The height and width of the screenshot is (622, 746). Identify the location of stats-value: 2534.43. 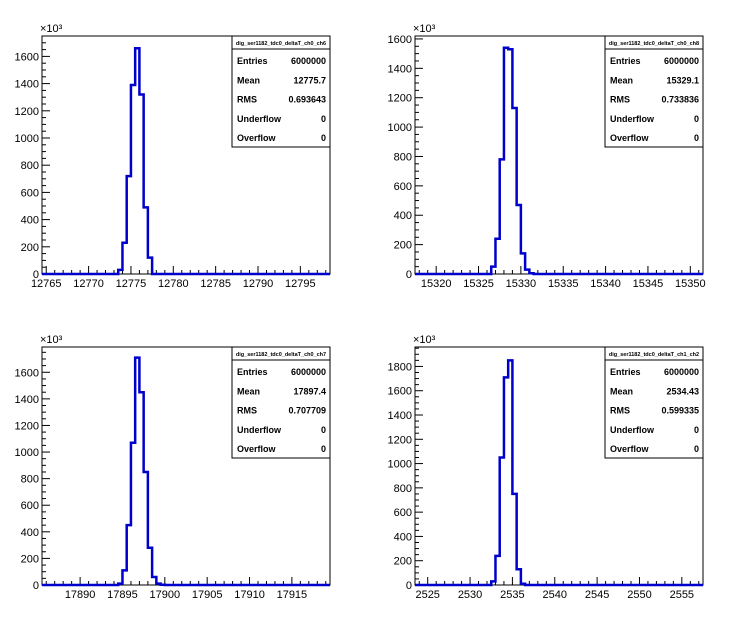
(682, 391).